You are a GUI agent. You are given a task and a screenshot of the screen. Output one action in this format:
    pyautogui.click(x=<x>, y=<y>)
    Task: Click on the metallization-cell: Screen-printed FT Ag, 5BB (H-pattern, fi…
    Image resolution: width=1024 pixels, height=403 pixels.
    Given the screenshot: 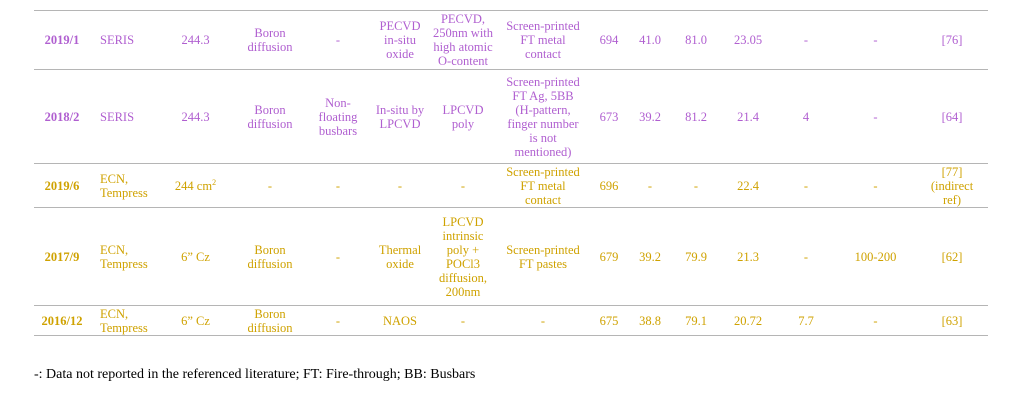 What is the action you would take?
    pyautogui.click(x=543, y=116)
    